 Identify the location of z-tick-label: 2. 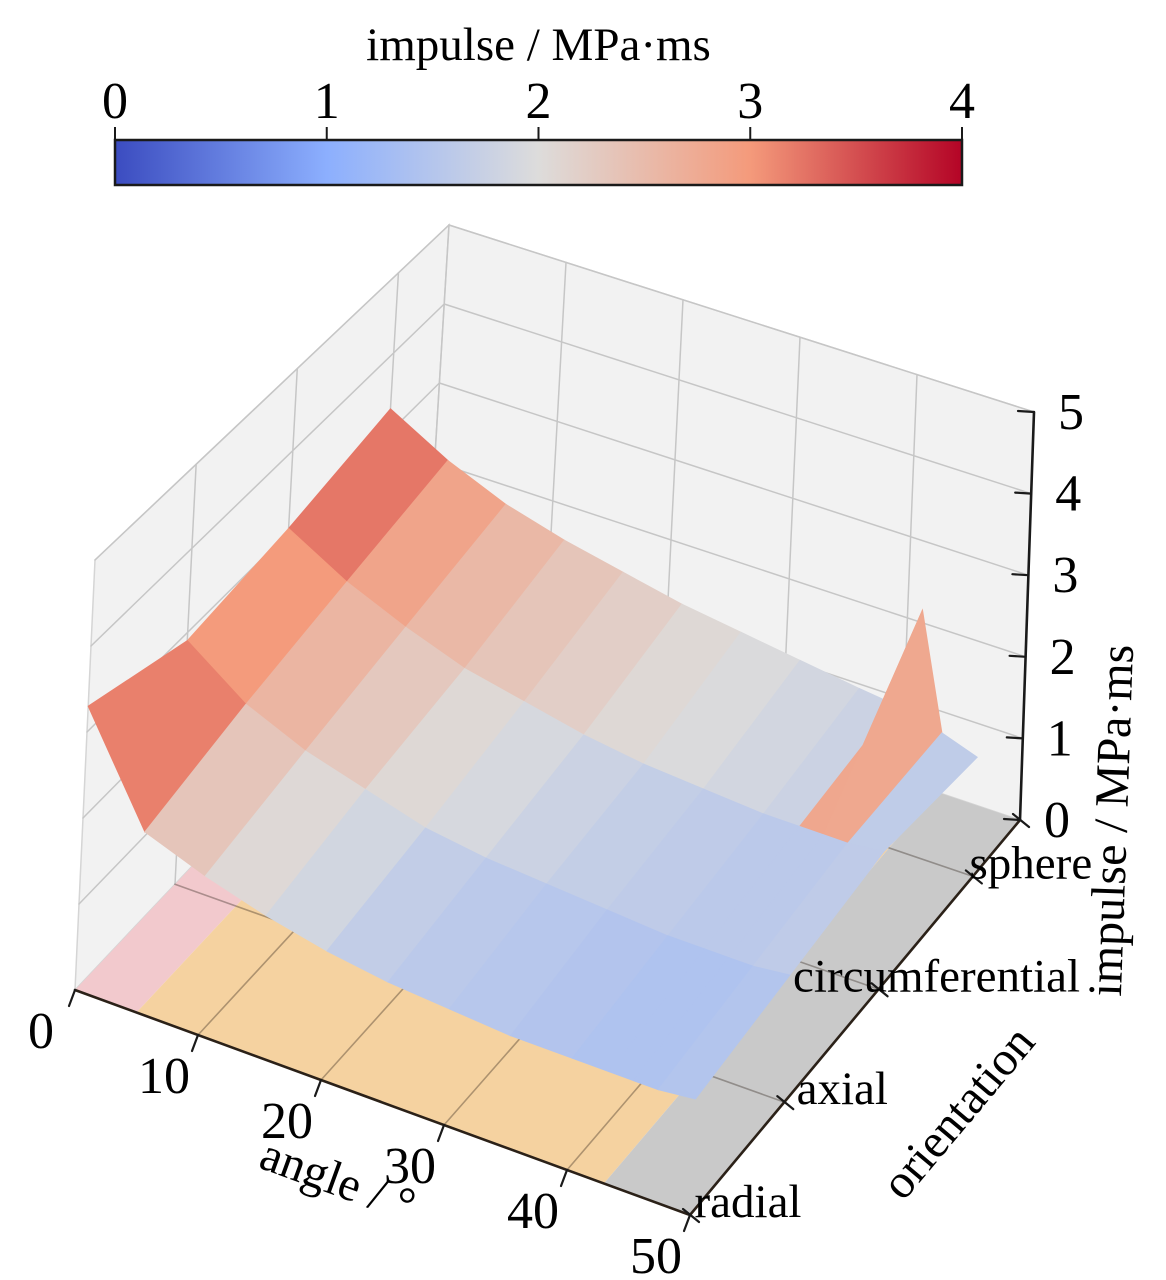
(1063, 657).